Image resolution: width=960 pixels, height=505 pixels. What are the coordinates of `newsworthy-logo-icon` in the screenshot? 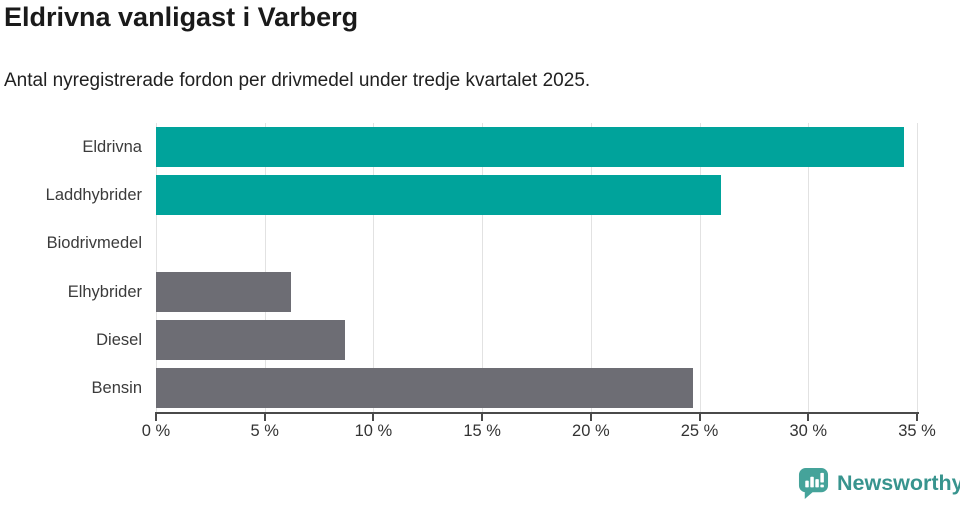 It's located at (813, 483).